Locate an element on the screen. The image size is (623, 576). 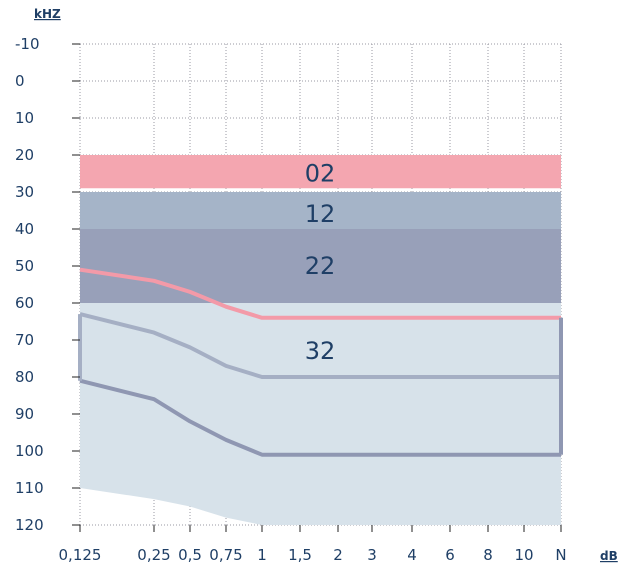
x-tick-label-7: 3 is located at coordinates (372, 555).